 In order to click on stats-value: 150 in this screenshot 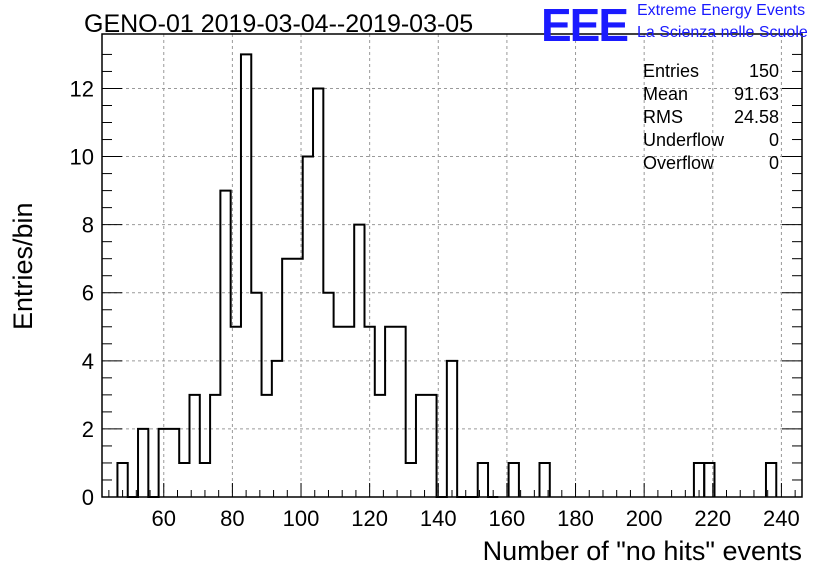, I will do `click(764, 71)`.